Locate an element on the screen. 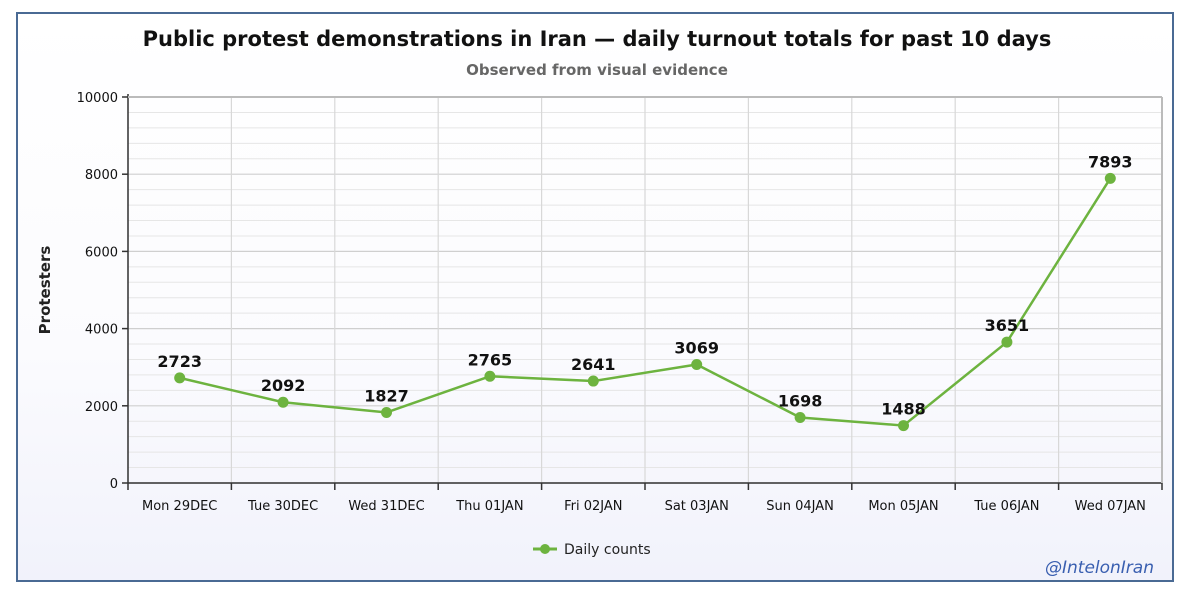 The image size is (1200, 600). data-label: 2723 is located at coordinates (179, 361).